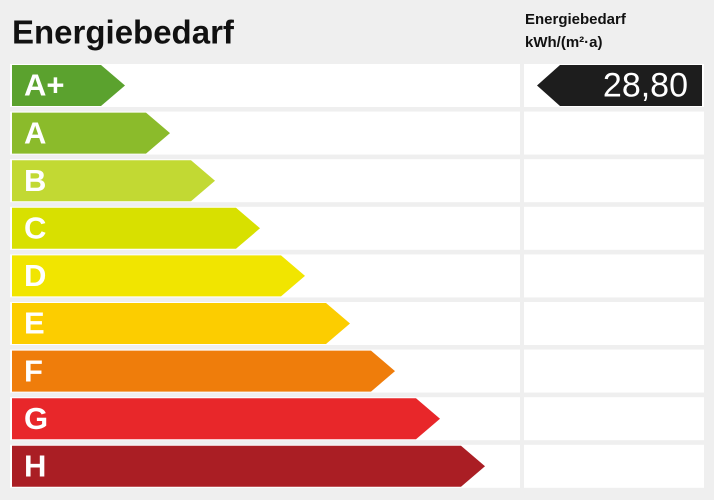 This screenshot has width=714, height=500. I want to click on class-label: C, so click(35, 227).